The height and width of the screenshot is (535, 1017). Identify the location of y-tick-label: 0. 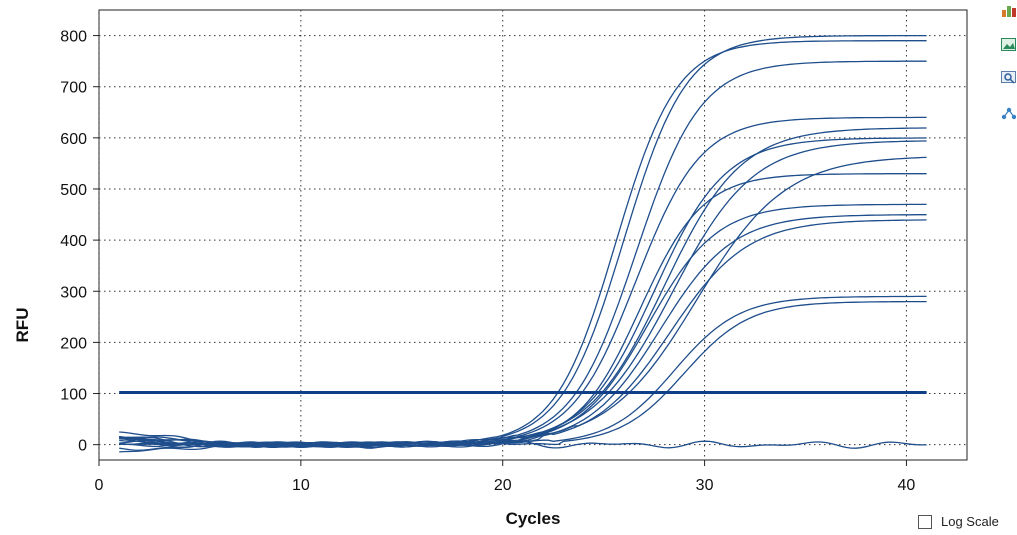
(82, 446).